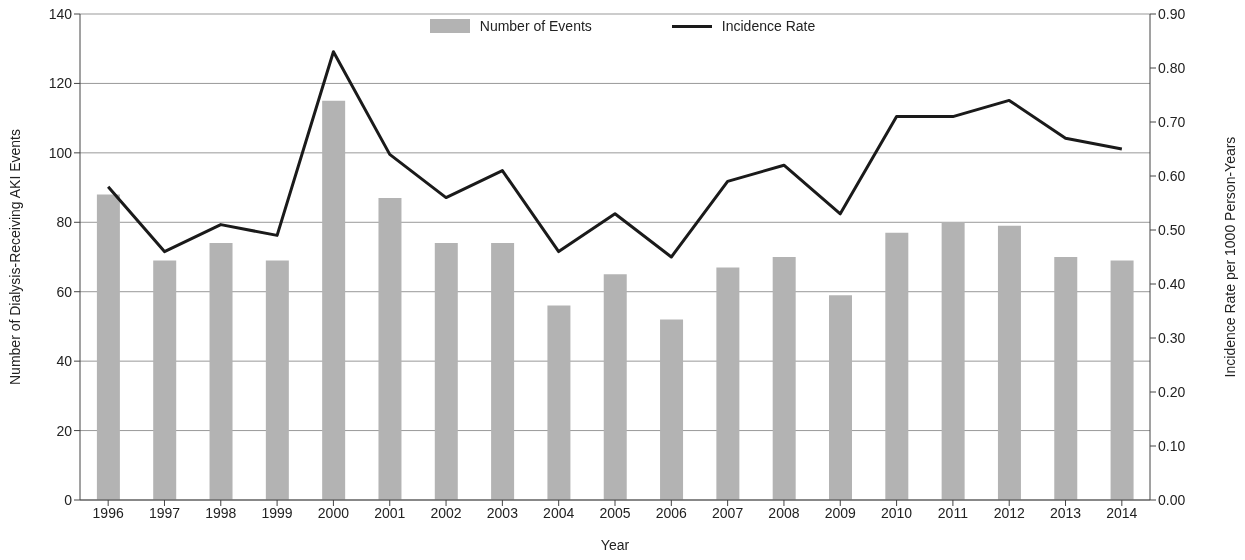 This screenshot has height=560, width=1245. I want to click on y-tick-label: 20, so click(64, 430).